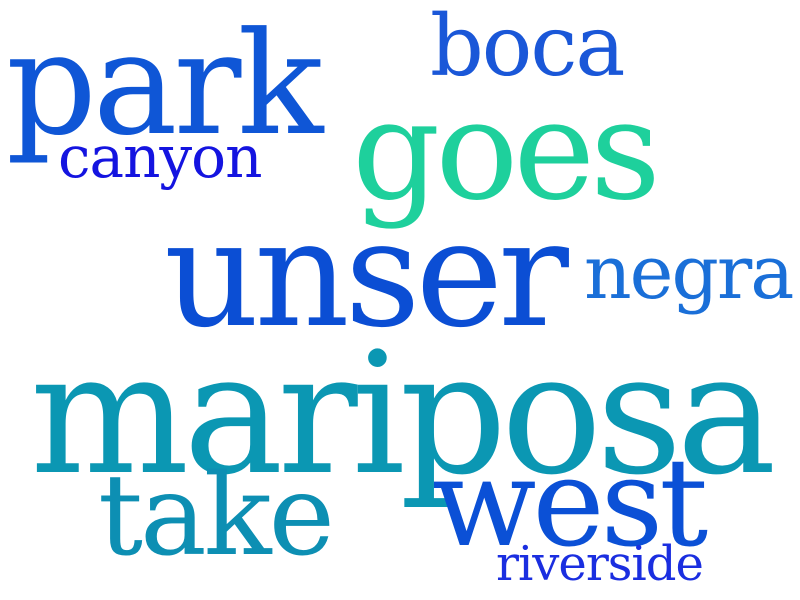  I want to click on word-boca: boca, so click(527, 47).